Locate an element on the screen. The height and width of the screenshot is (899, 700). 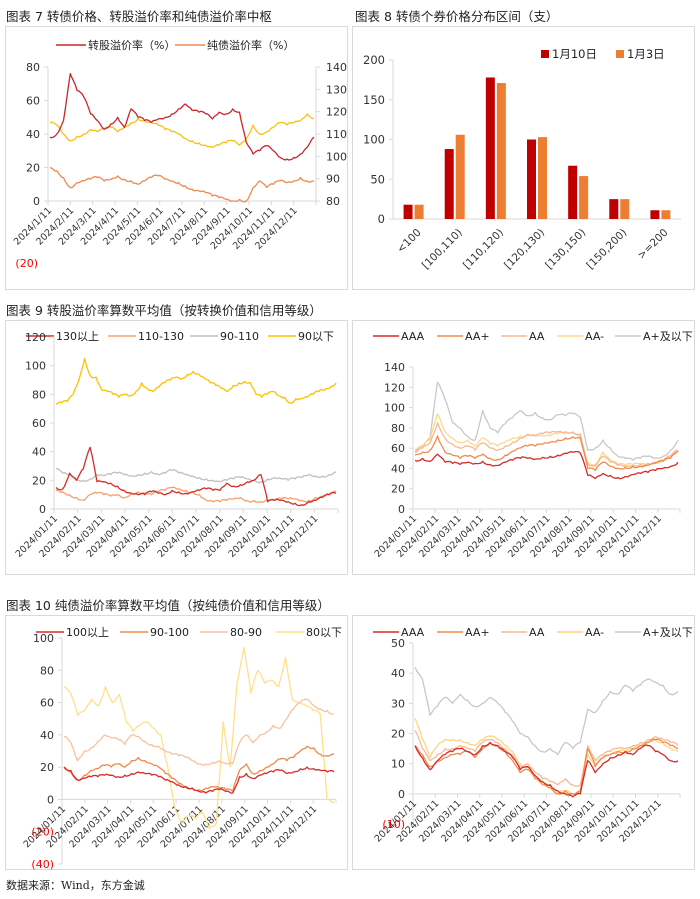
y-tick-label: 100 is located at coordinates (394, 408).